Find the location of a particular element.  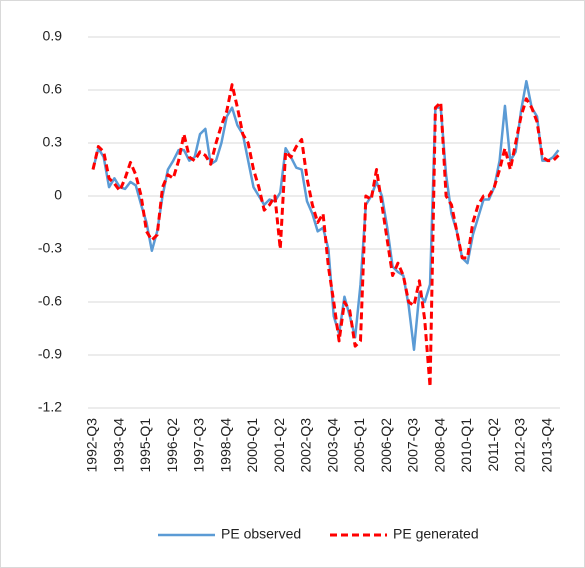

x-tick-label: 1995-Q1 is located at coordinates (145, 445).